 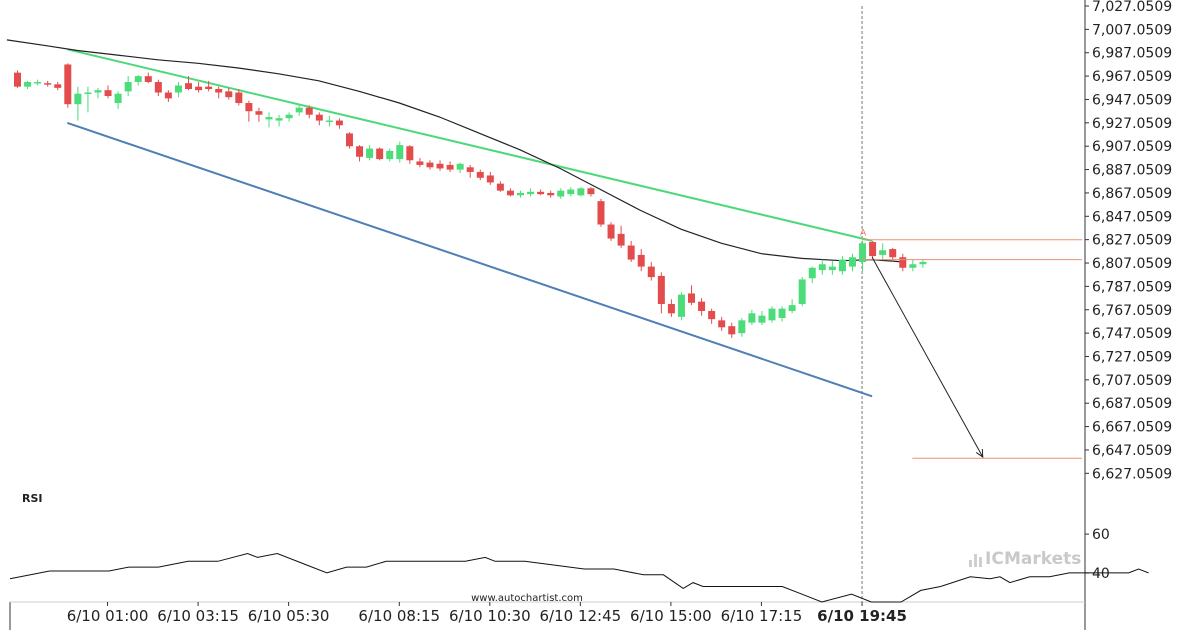 I want to click on breakout-marker-label: A, so click(x=863, y=233).